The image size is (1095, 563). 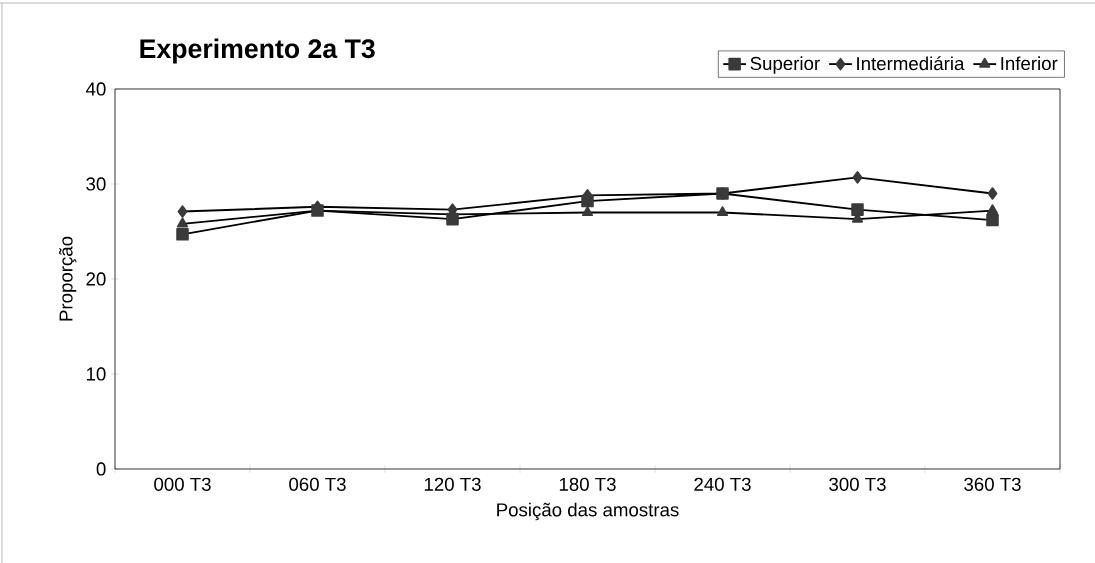 What do you see at coordinates (1029, 63) in the screenshot?
I see `legend-label: Inferior` at bounding box center [1029, 63].